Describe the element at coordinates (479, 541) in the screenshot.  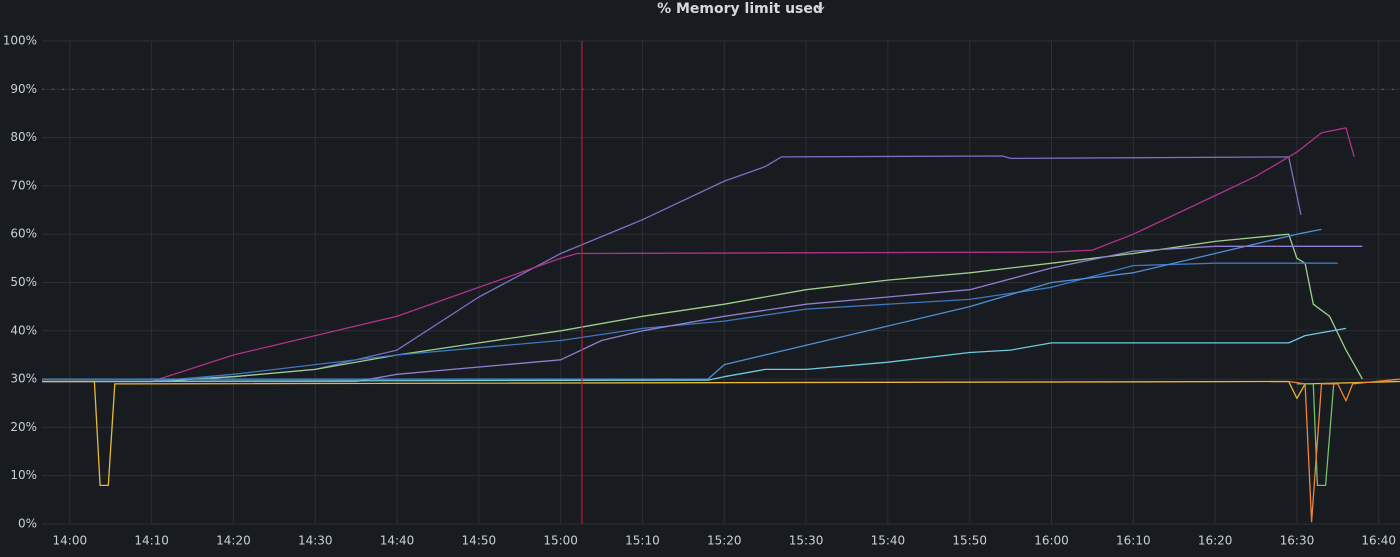
I see `x-tick-label: 14:50` at that location.